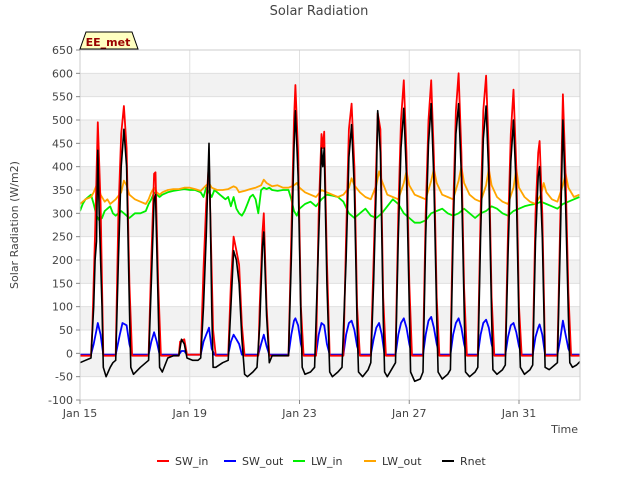 The height and width of the screenshot is (480, 640). I want to click on legend-label: SW_out, so click(263, 461).